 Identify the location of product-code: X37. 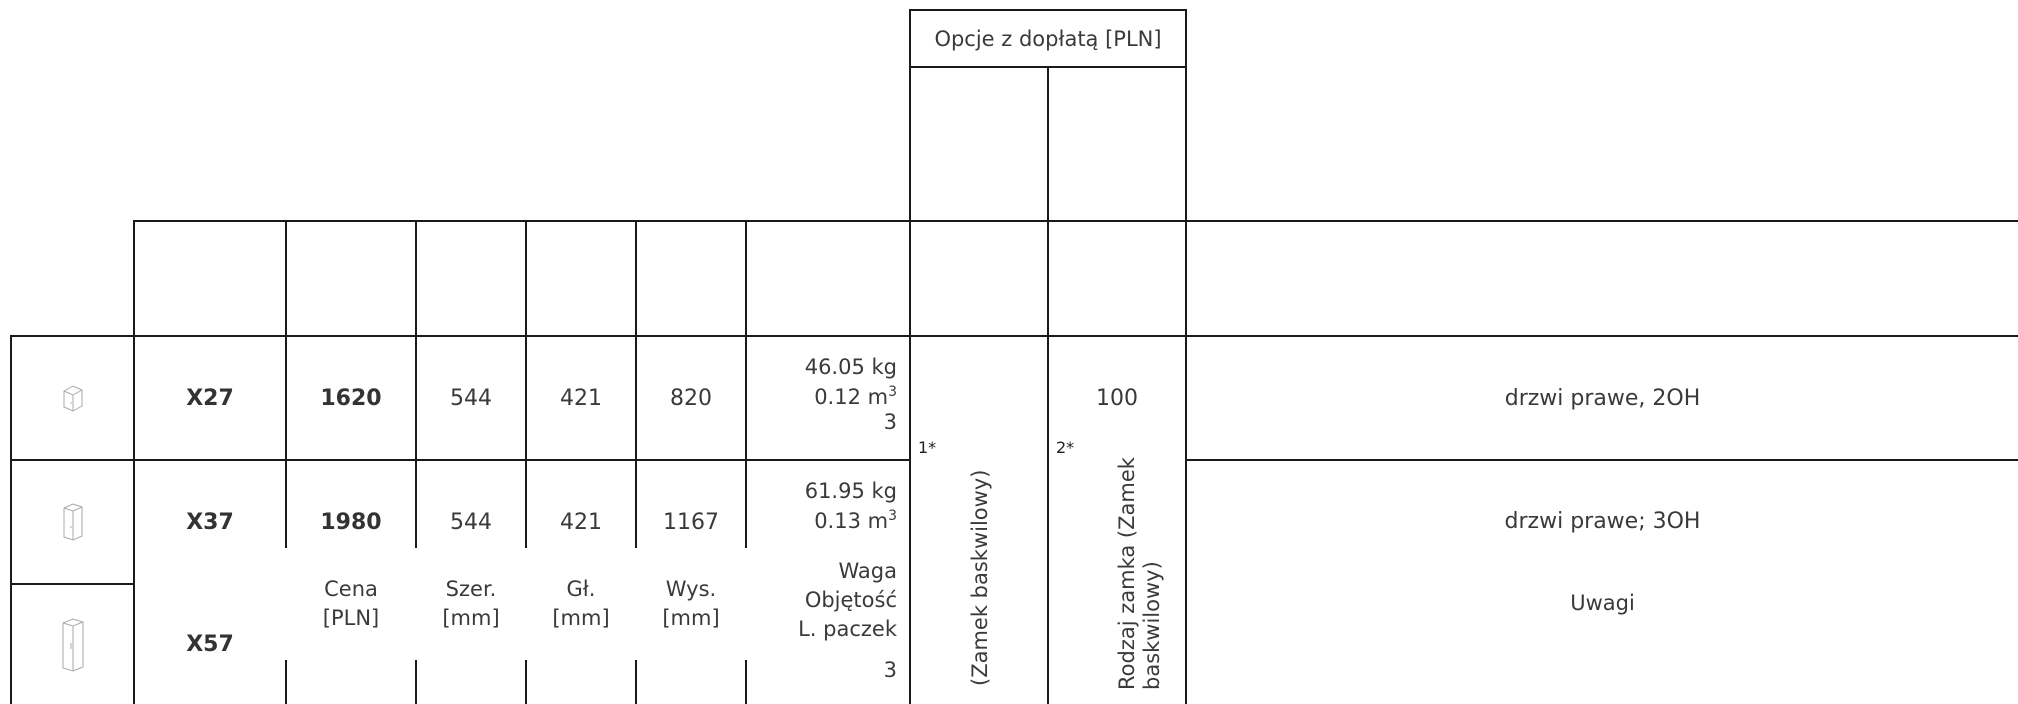
(210, 522).